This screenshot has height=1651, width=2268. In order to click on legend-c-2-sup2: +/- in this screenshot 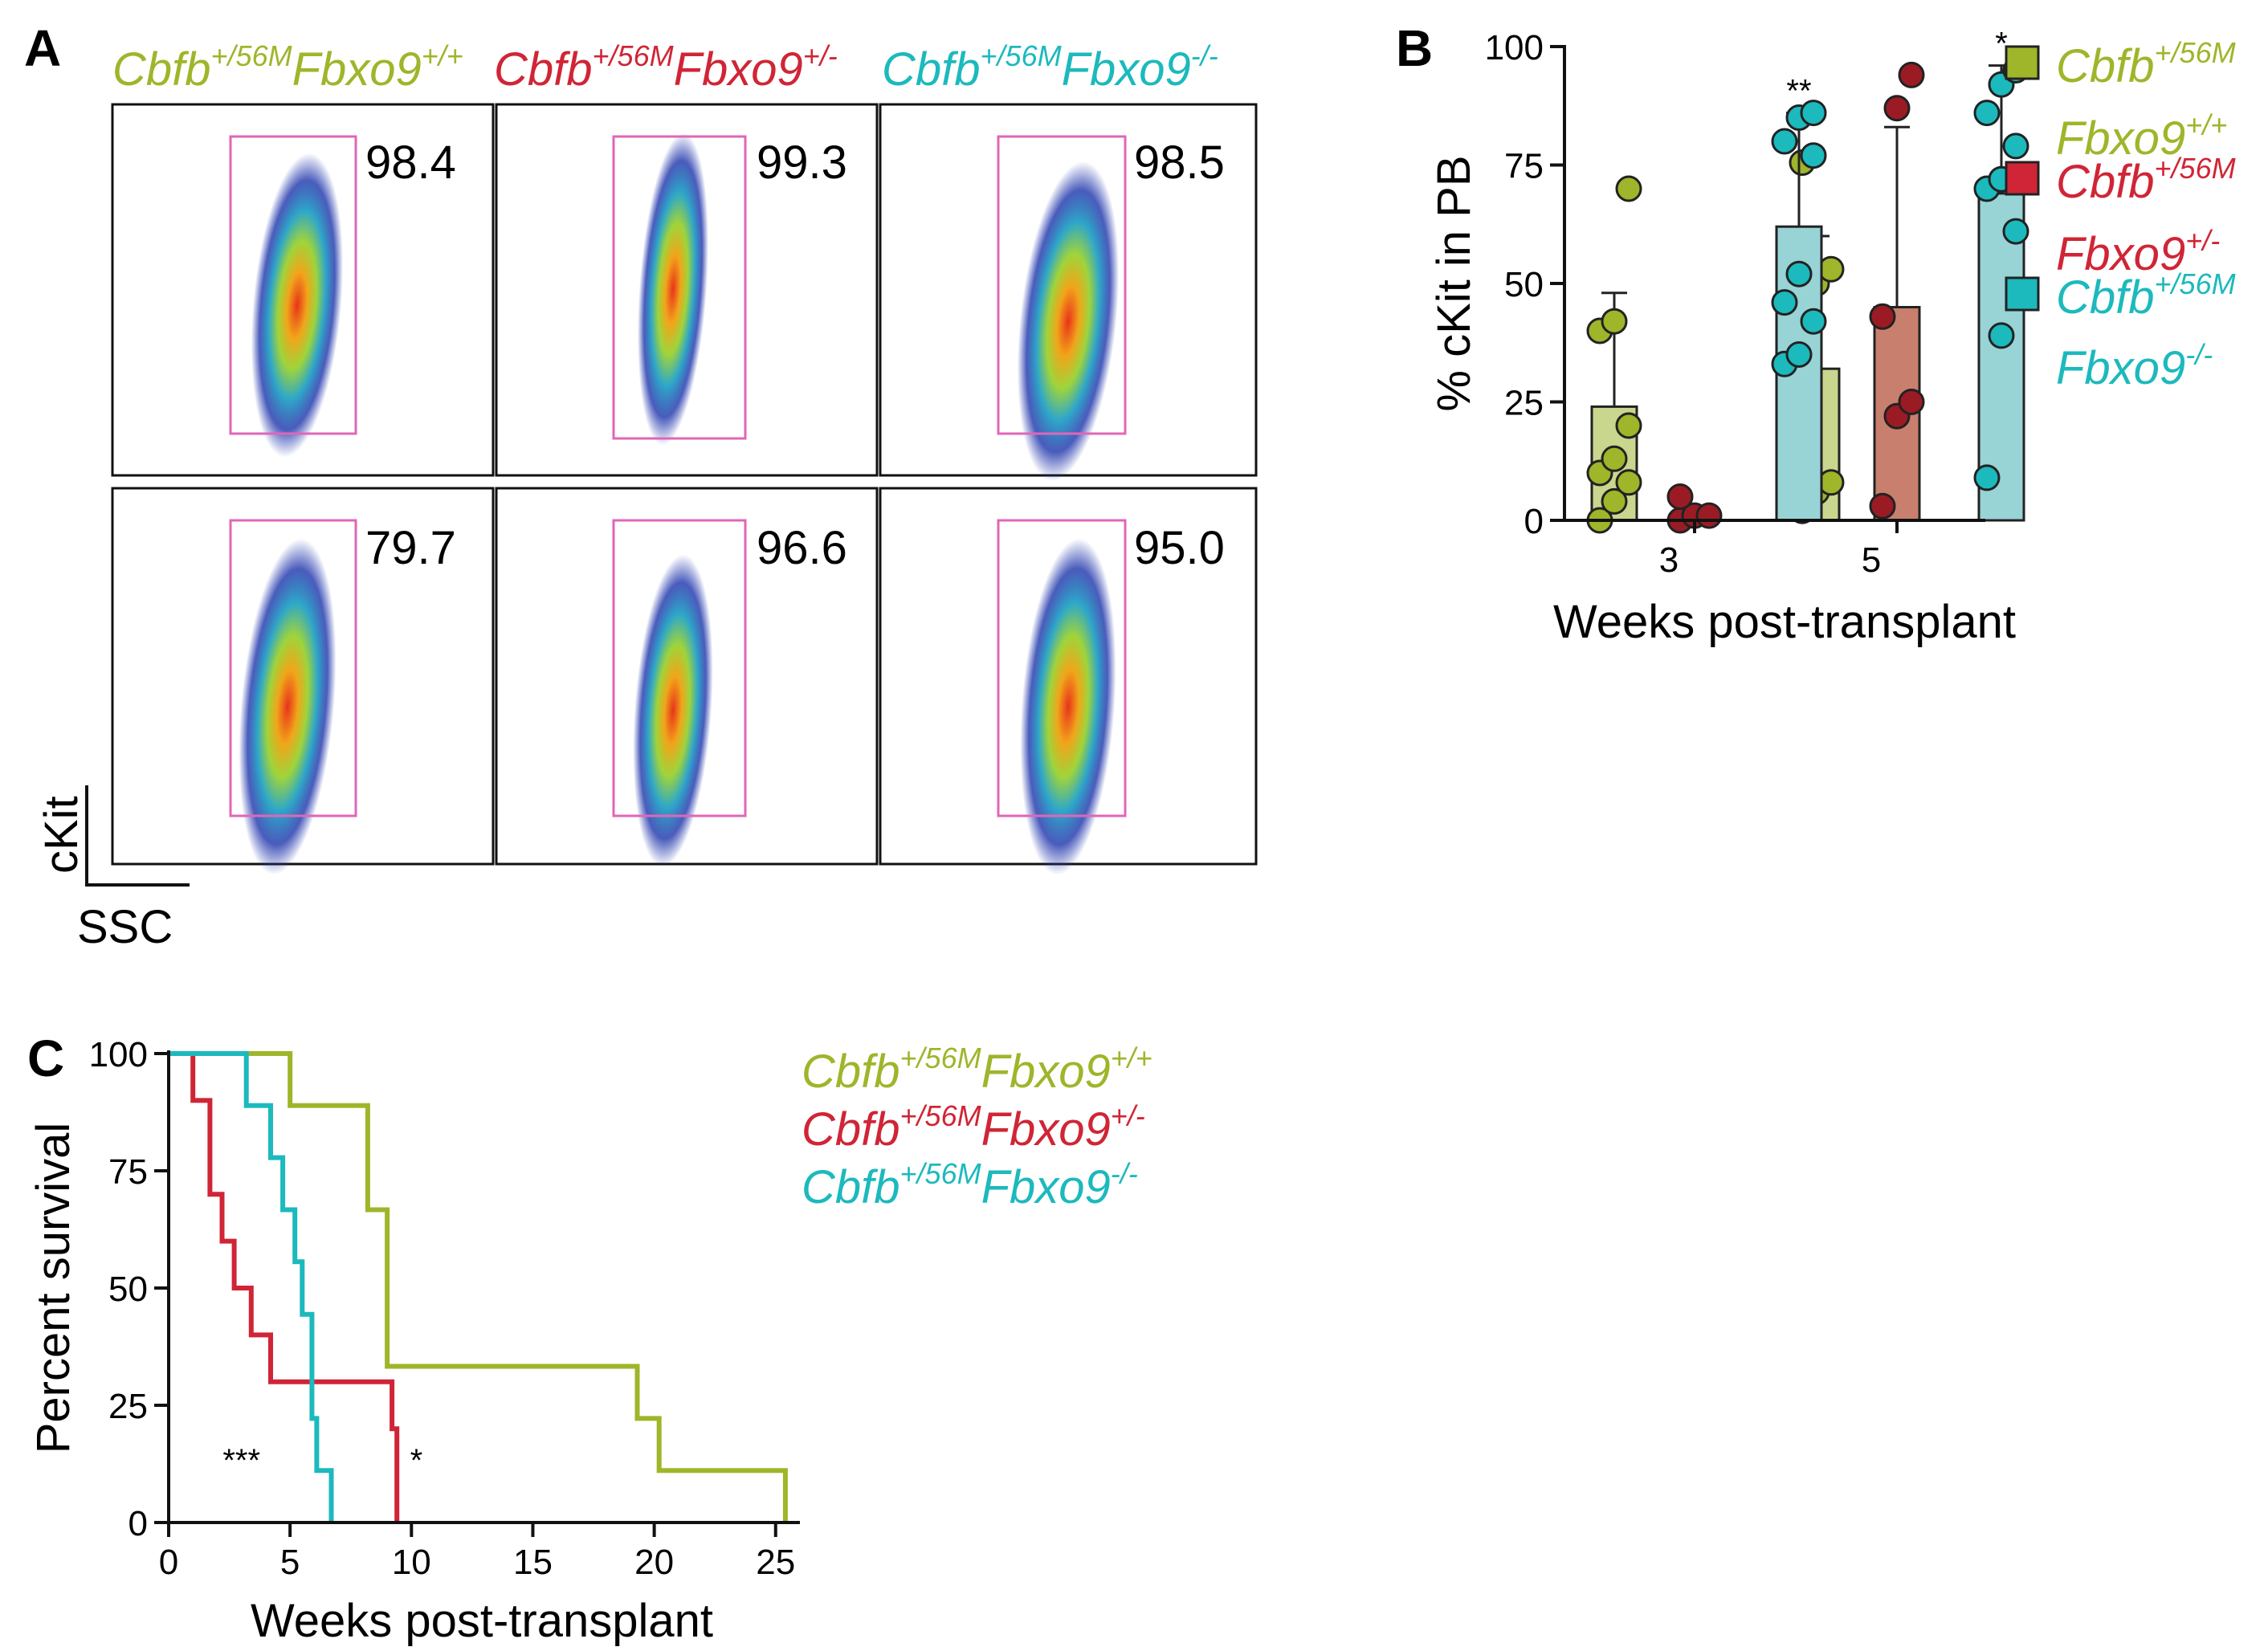, I will do `click(1128, 1115)`.